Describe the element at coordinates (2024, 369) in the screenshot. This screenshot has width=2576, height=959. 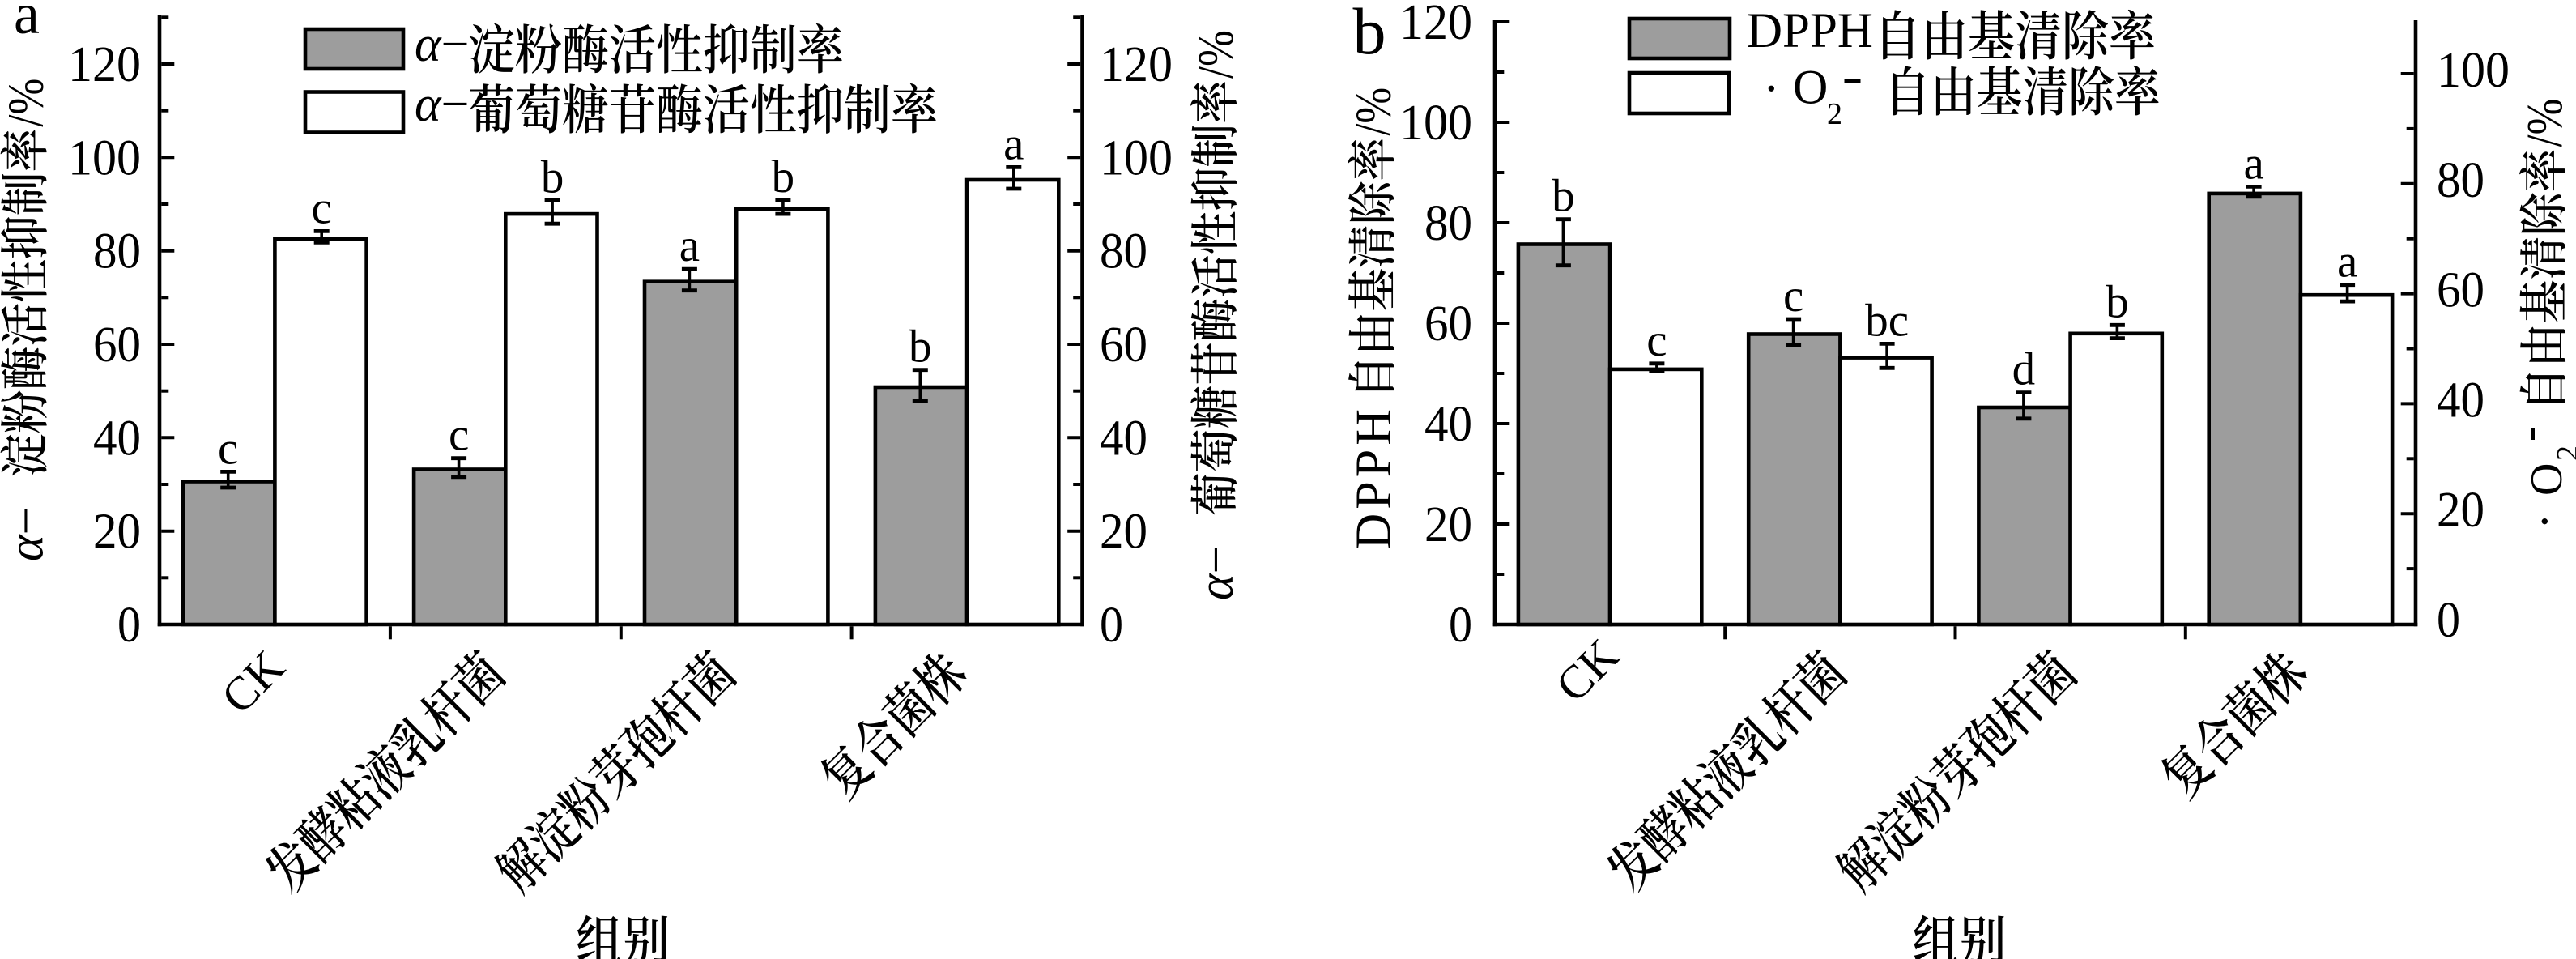
I see `svg-text: d` at that location.